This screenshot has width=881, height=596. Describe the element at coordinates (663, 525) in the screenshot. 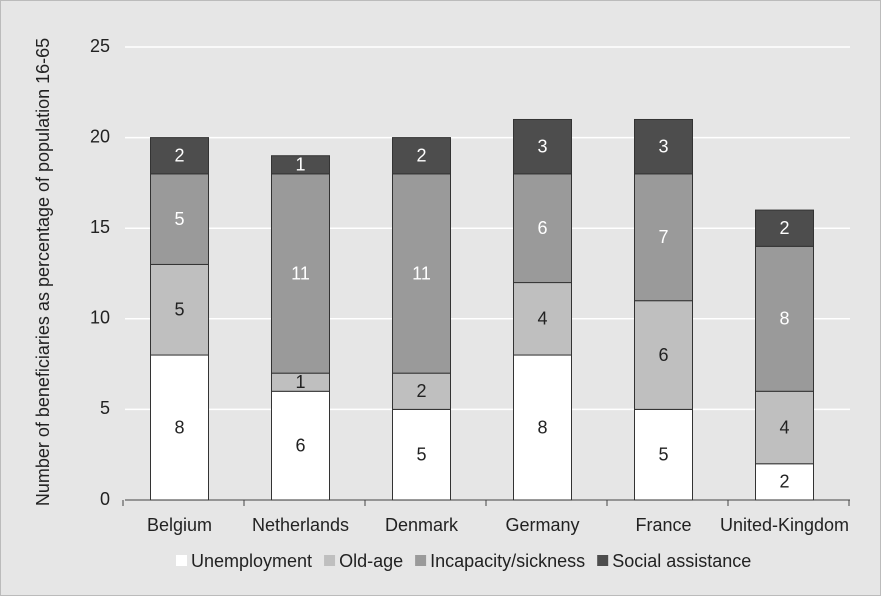

I see `x-tick-label: France` at that location.